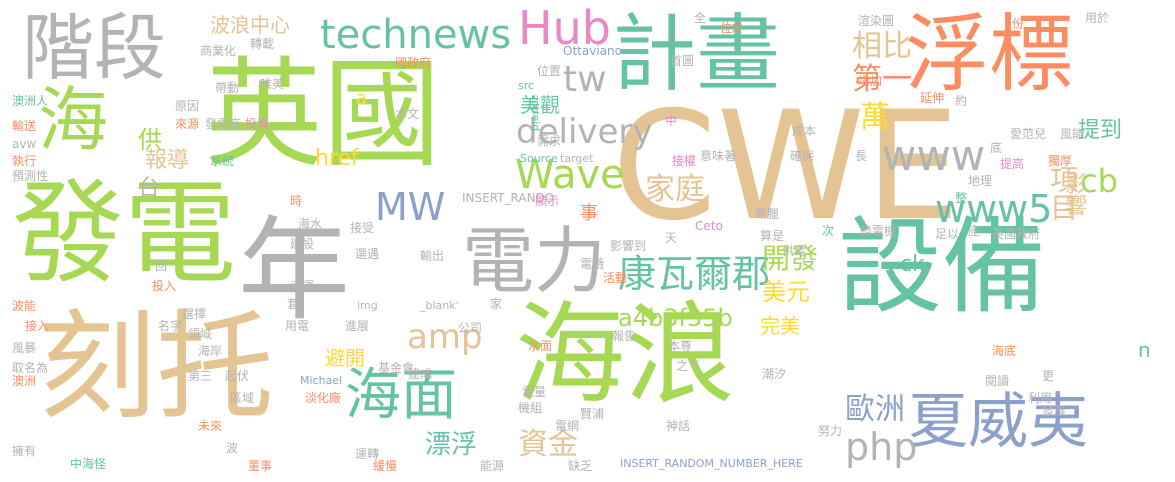  Describe the element at coordinates (37, 326) in the screenshot. I see `word-small-127: 接入` at that location.